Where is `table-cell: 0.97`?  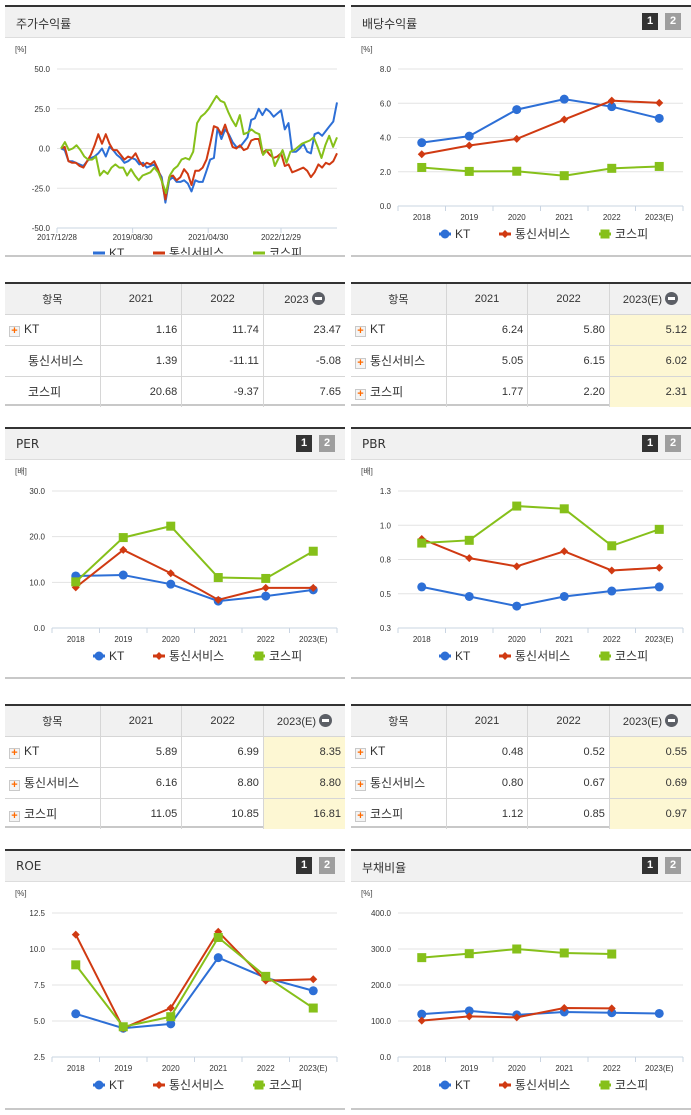
table-cell: 0.97 is located at coordinates (649, 813).